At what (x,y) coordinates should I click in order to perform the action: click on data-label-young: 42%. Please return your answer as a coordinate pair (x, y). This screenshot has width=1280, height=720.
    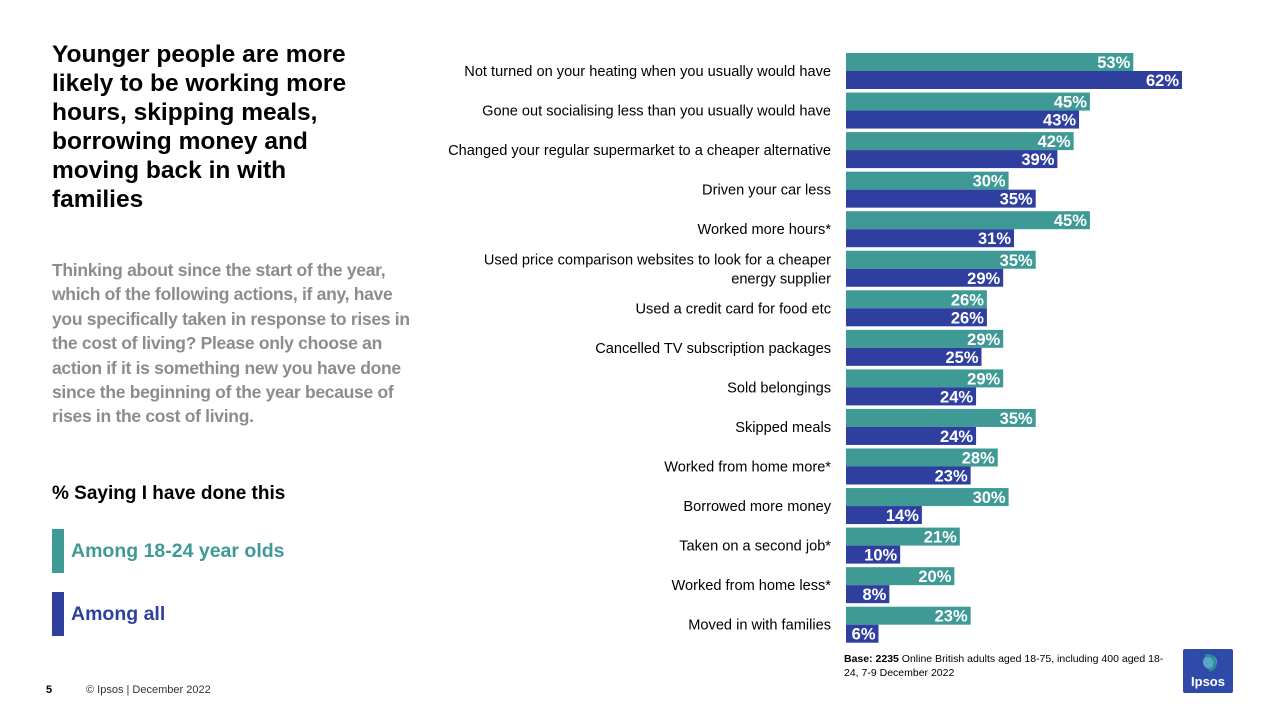
    Looking at the image, I should click on (1054, 142).